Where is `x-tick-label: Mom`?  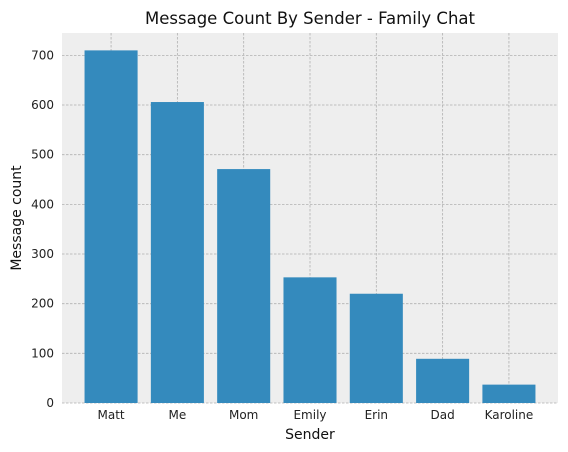 x-tick-label: Mom is located at coordinates (243, 415).